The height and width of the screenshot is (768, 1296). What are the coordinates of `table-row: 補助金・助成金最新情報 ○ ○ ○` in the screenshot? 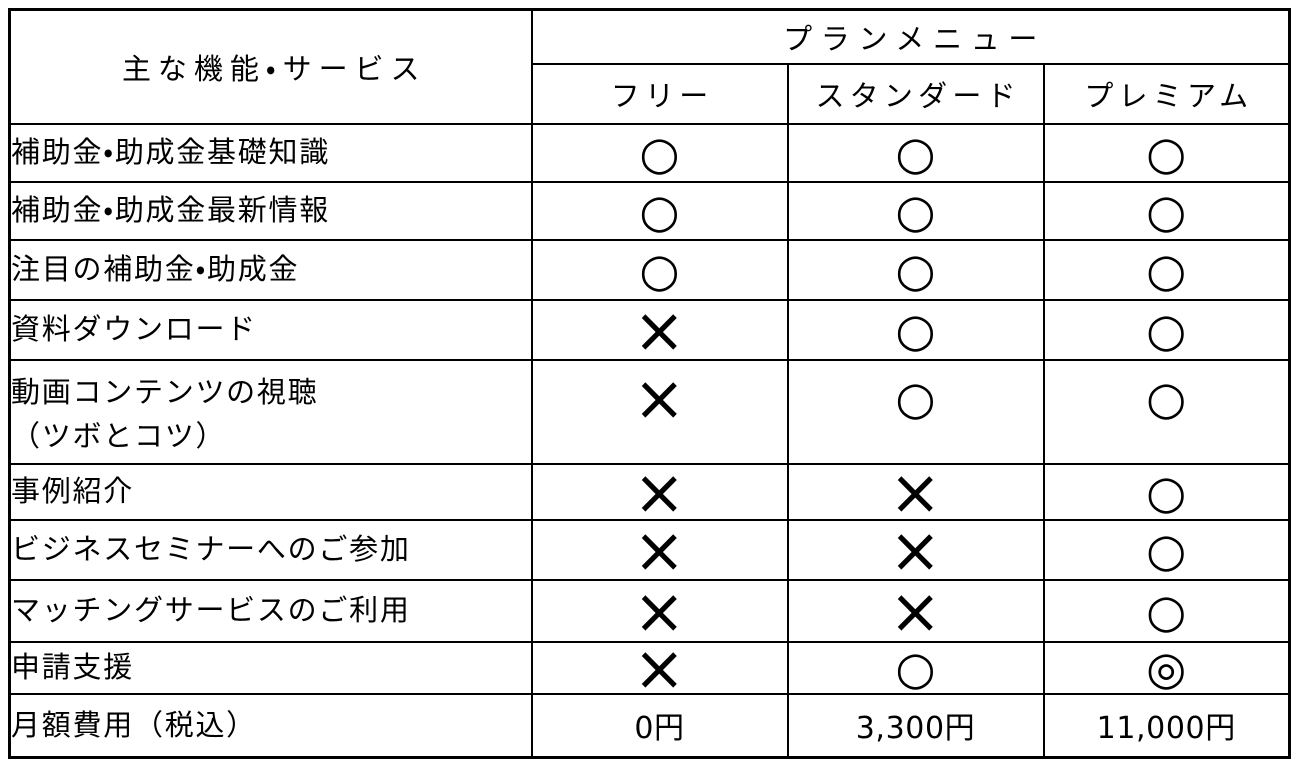 It's located at (649, 210).